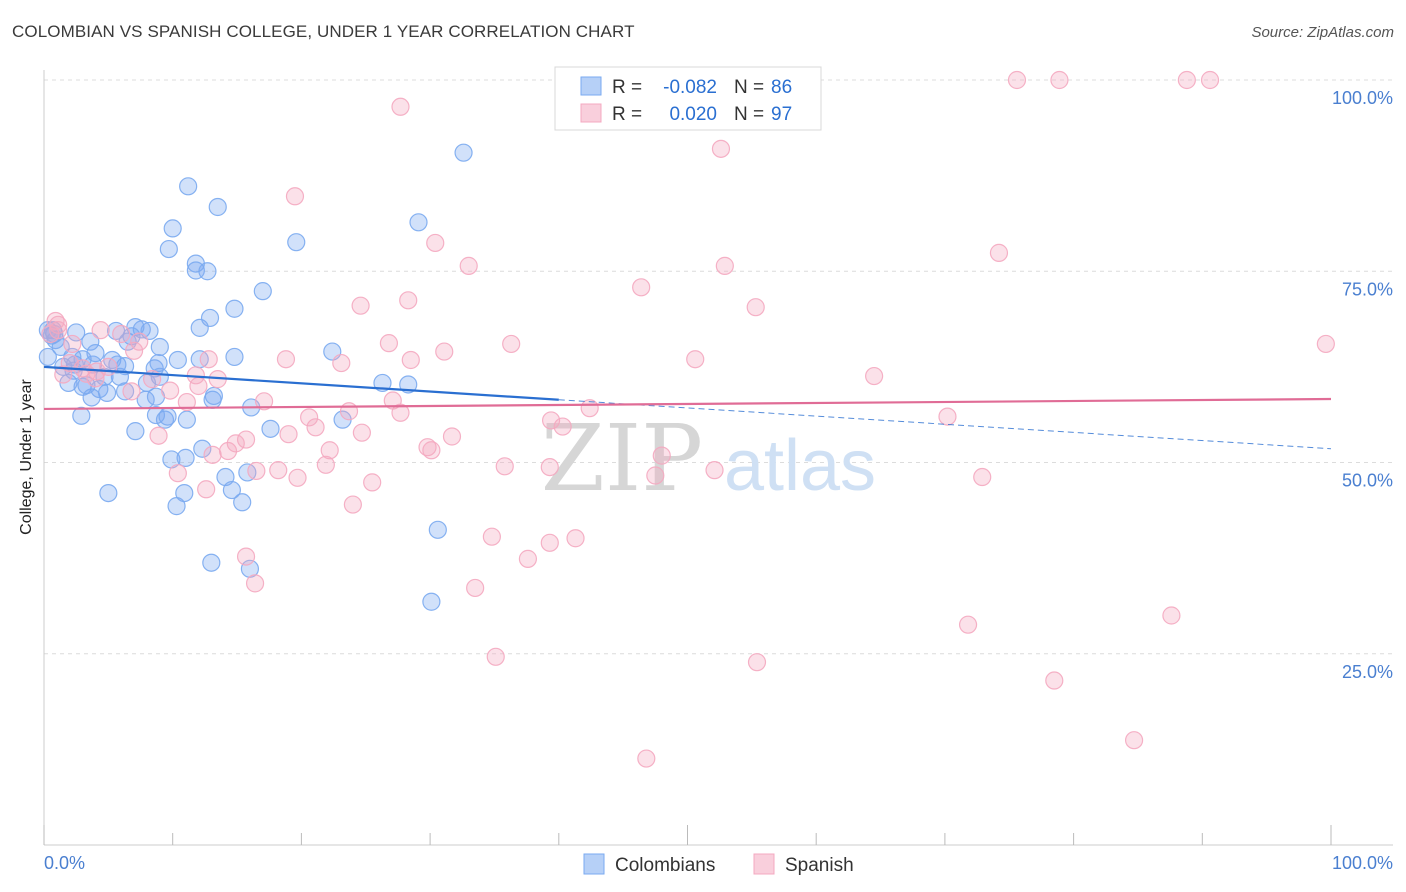 The width and height of the screenshot is (1406, 892). I want to click on y-tick-label: 75.0%, so click(1367, 289).